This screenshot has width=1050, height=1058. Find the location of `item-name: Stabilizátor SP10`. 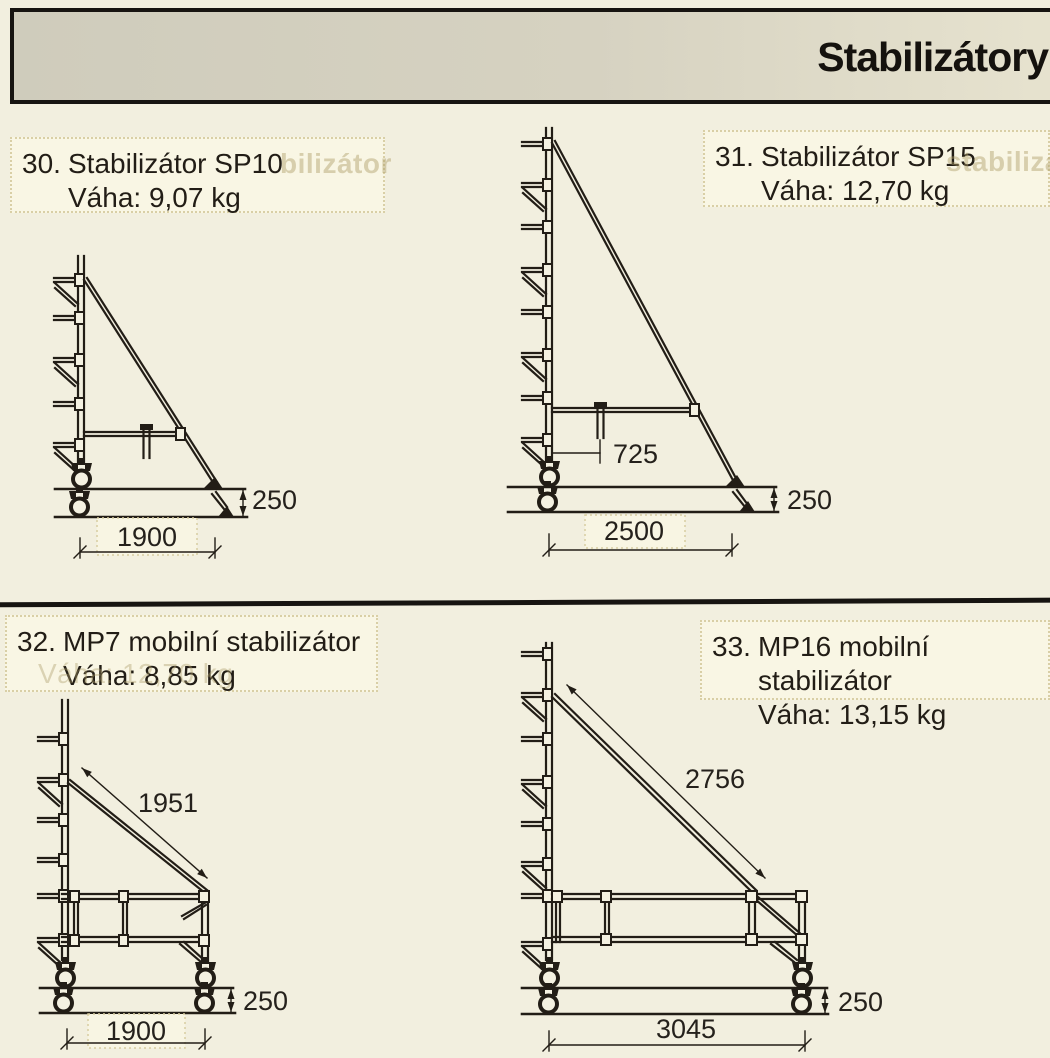

item-name: Stabilizátor SP10 is located at coordinates (175, 163).